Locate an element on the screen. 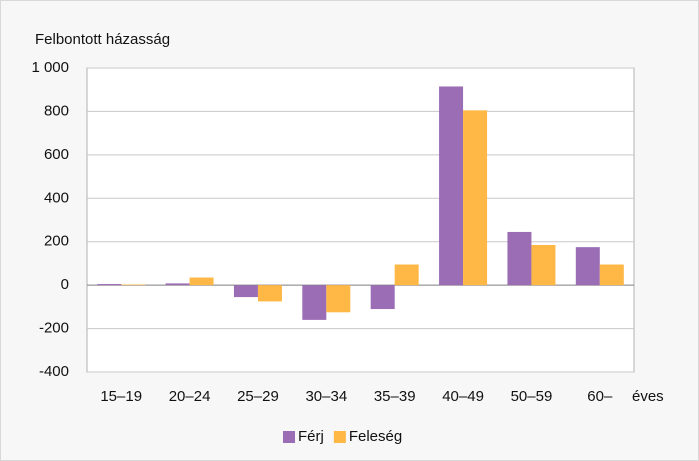  y-tick-label: 800 is located at coordinates (56, 110).